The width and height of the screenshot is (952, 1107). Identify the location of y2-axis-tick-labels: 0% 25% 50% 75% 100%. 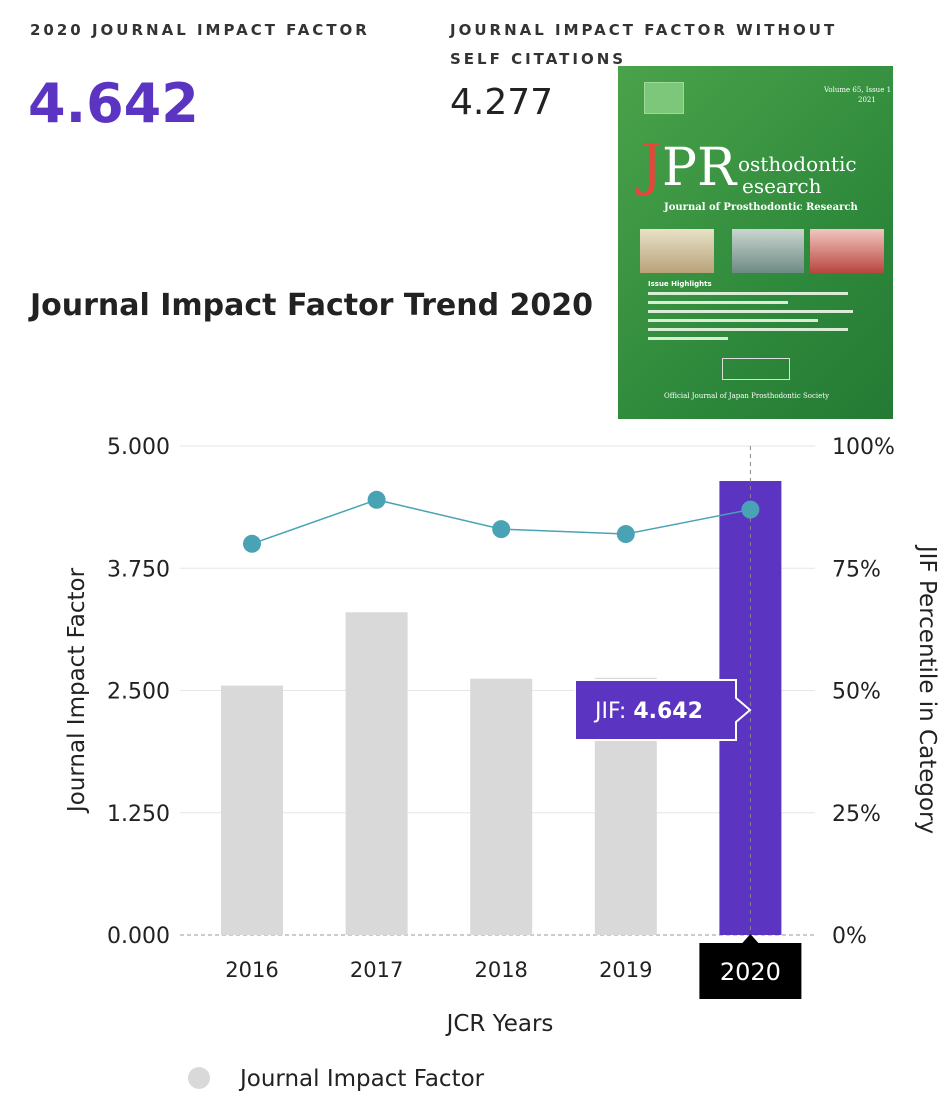
(863, 692).